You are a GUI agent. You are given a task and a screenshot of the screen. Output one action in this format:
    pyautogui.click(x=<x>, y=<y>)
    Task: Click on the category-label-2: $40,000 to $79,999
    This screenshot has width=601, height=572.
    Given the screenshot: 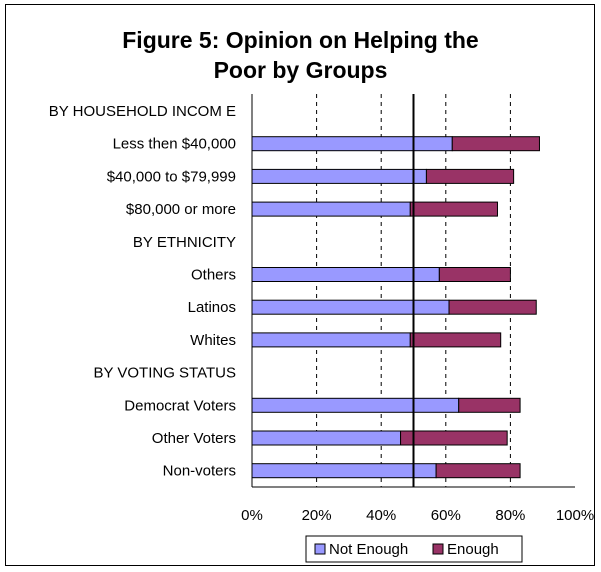 What is the action you would take?
    pyautogui.click(x=171, y=176)
    